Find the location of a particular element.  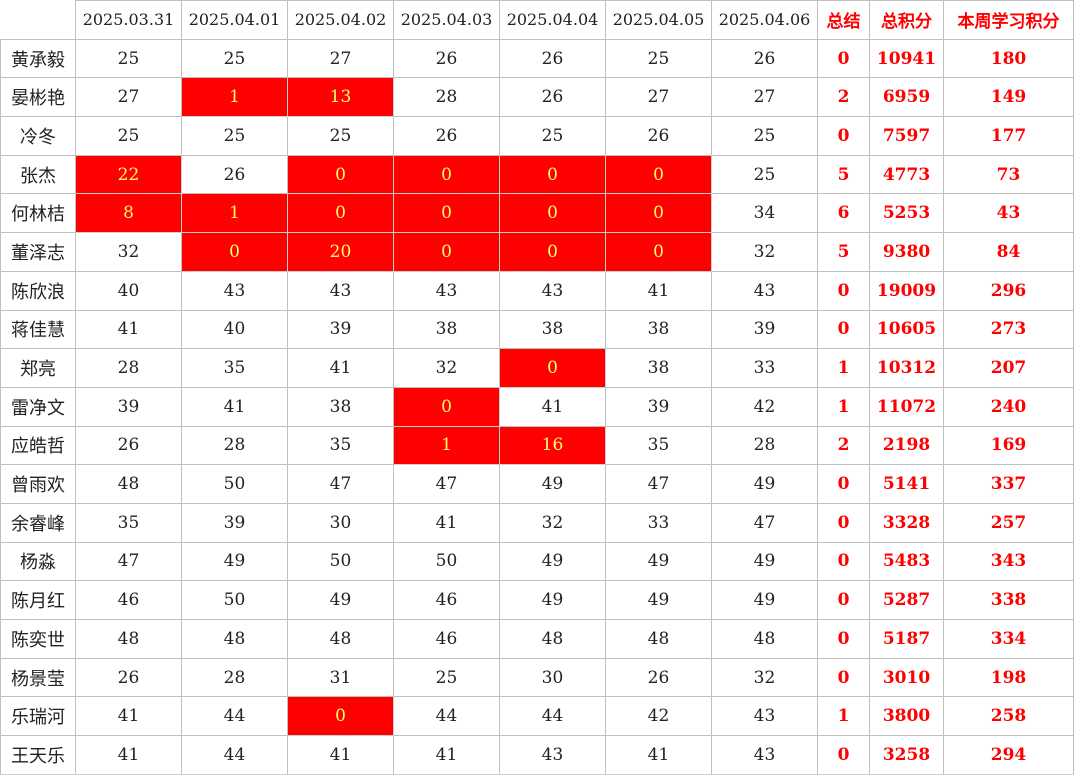

daily-score-cell: 40 is located at coordinates (128, 290).